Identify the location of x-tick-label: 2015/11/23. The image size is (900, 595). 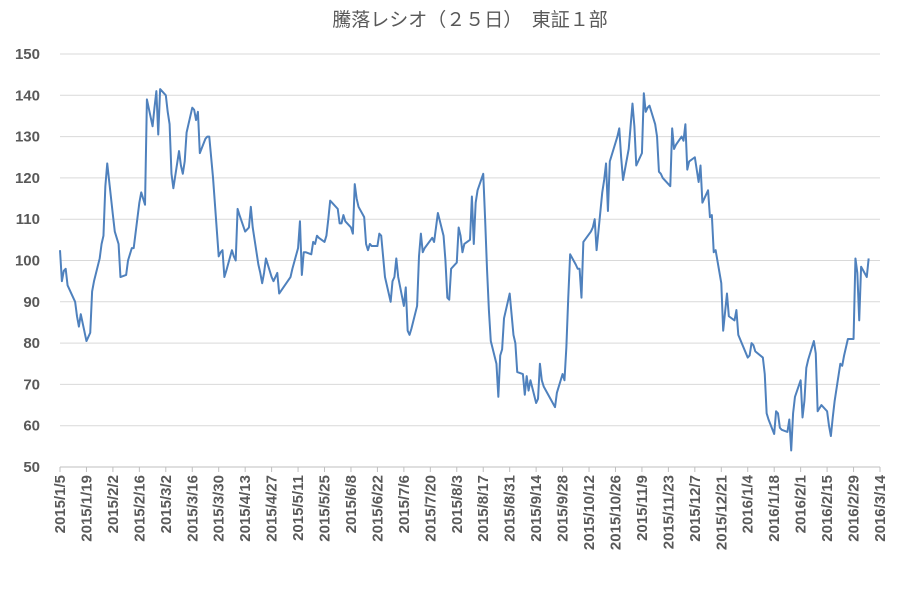
(668, 512).